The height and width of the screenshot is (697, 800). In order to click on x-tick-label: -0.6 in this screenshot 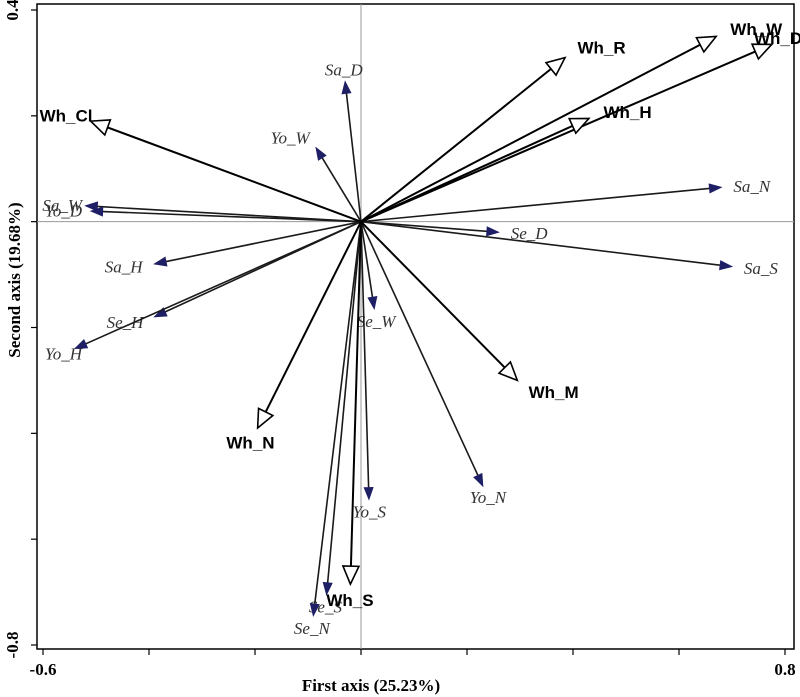, I will do `click(43, 669)`.